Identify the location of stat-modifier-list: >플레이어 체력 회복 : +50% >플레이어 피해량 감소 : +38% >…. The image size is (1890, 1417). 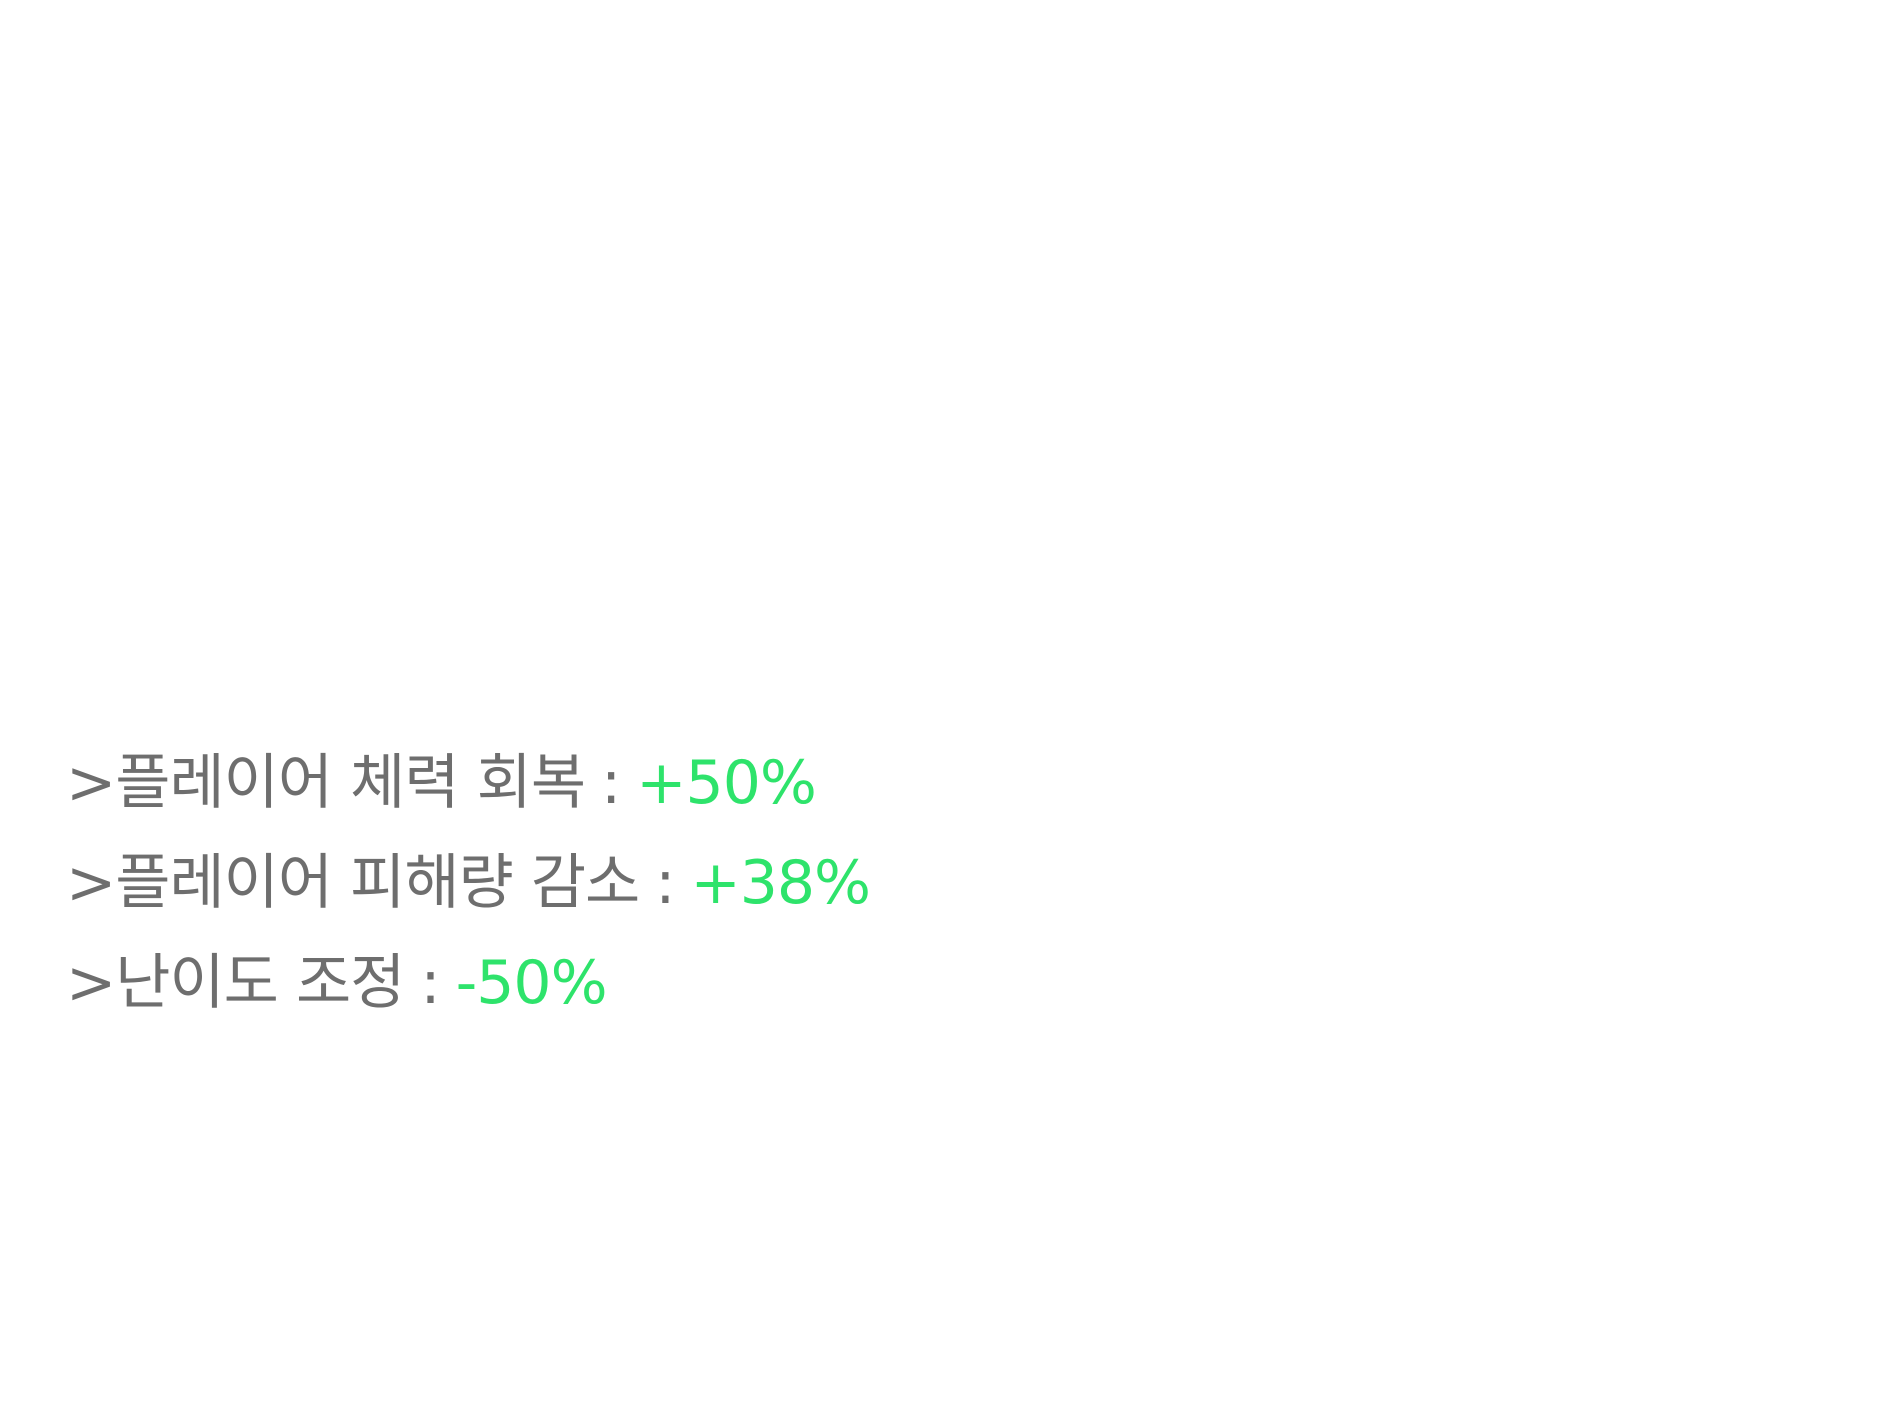
(468, 883).